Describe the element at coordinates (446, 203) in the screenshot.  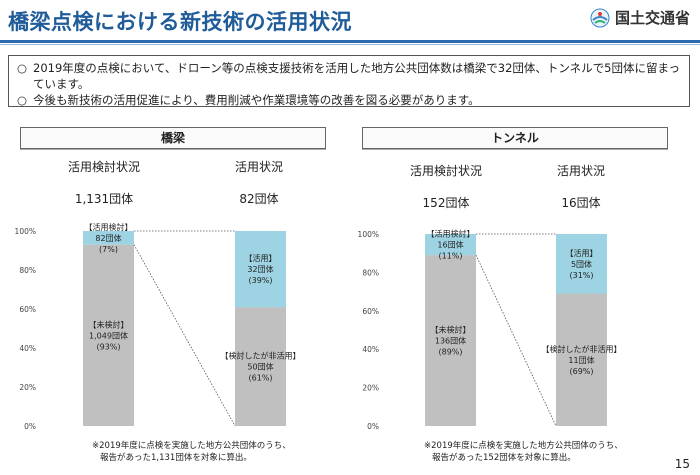
I see `column-total: 152団体` at that location.